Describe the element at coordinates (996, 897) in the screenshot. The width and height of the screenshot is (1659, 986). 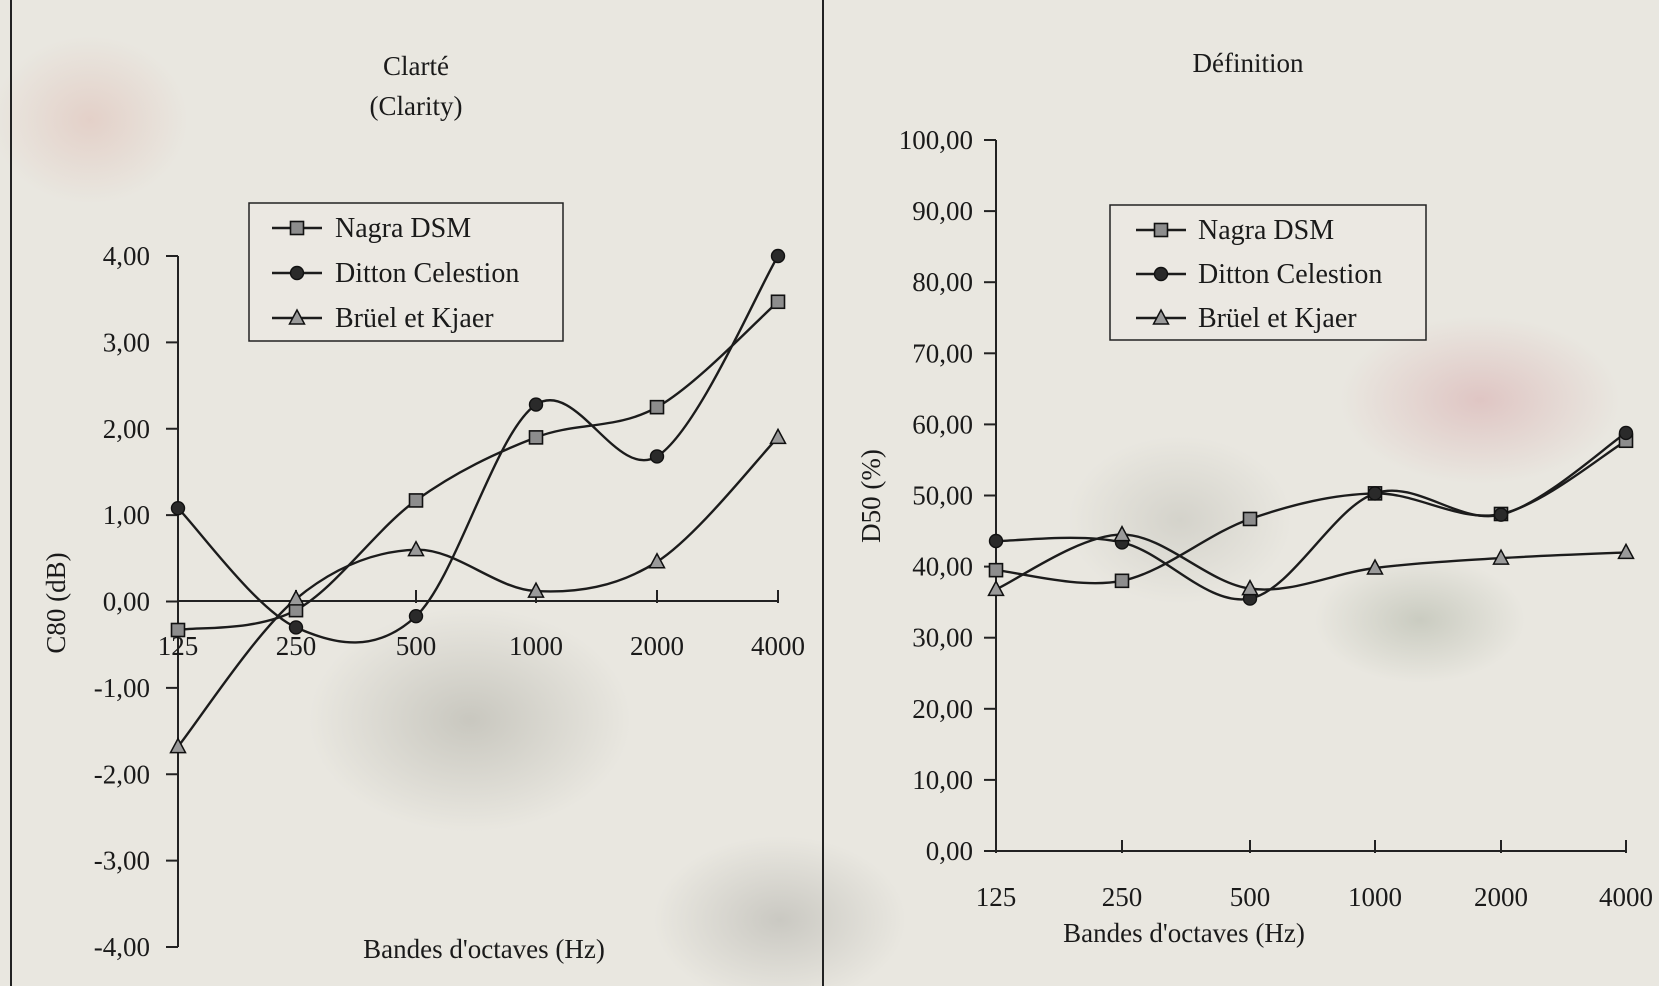
I see `definition-x-tick-label: 125` at that location.